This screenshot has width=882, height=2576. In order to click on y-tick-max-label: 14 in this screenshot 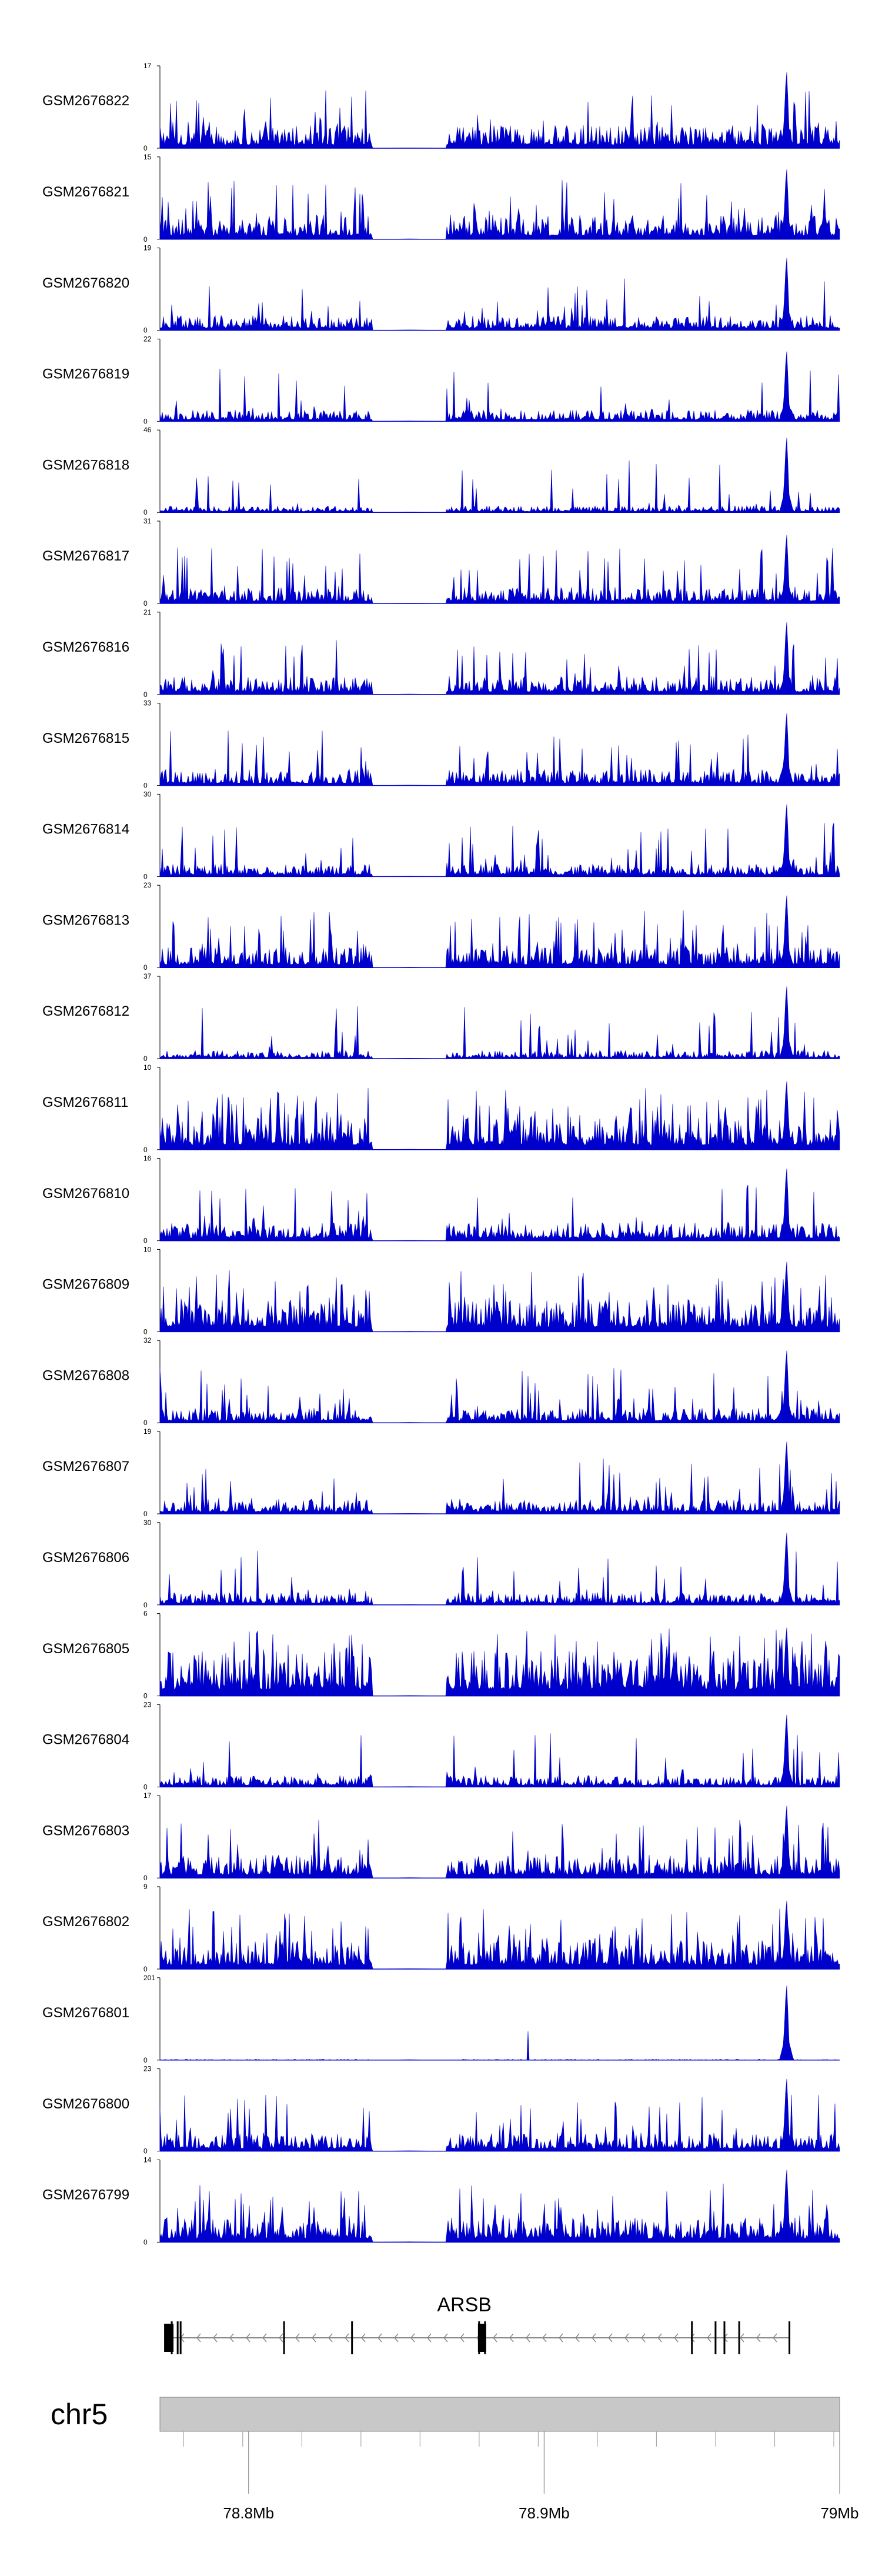, I will do `click(147, 2159)`.